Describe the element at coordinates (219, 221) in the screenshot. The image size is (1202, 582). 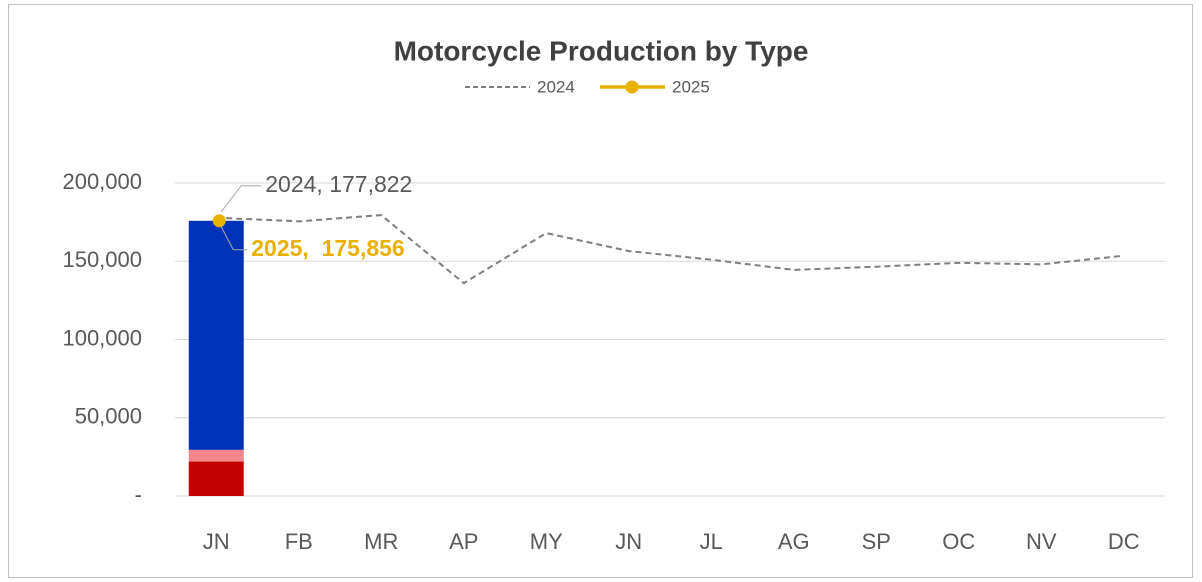
I see `line-marker` at that location.